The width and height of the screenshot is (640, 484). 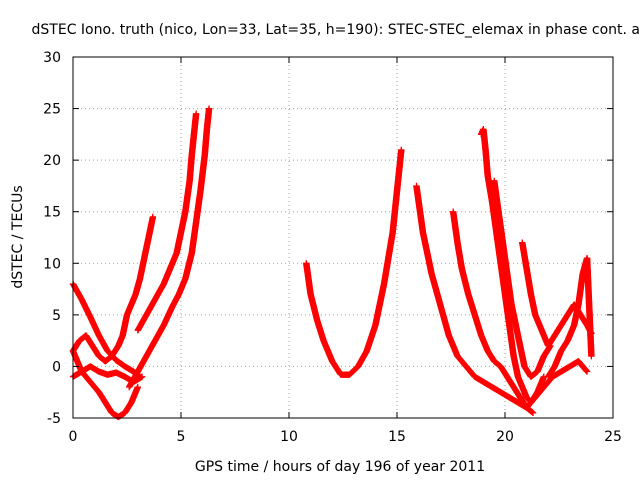 I want to click on y-tick-label: 20, so click(x=52, y=161).